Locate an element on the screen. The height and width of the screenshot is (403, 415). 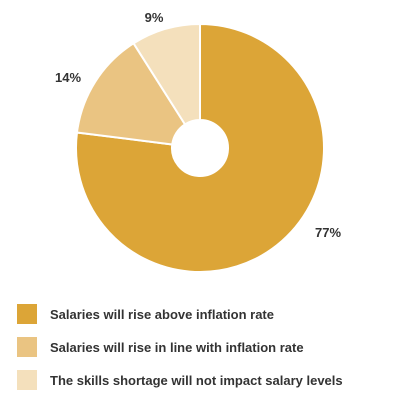
legend-swatch-no-impact is located at coordinates (27, 380).